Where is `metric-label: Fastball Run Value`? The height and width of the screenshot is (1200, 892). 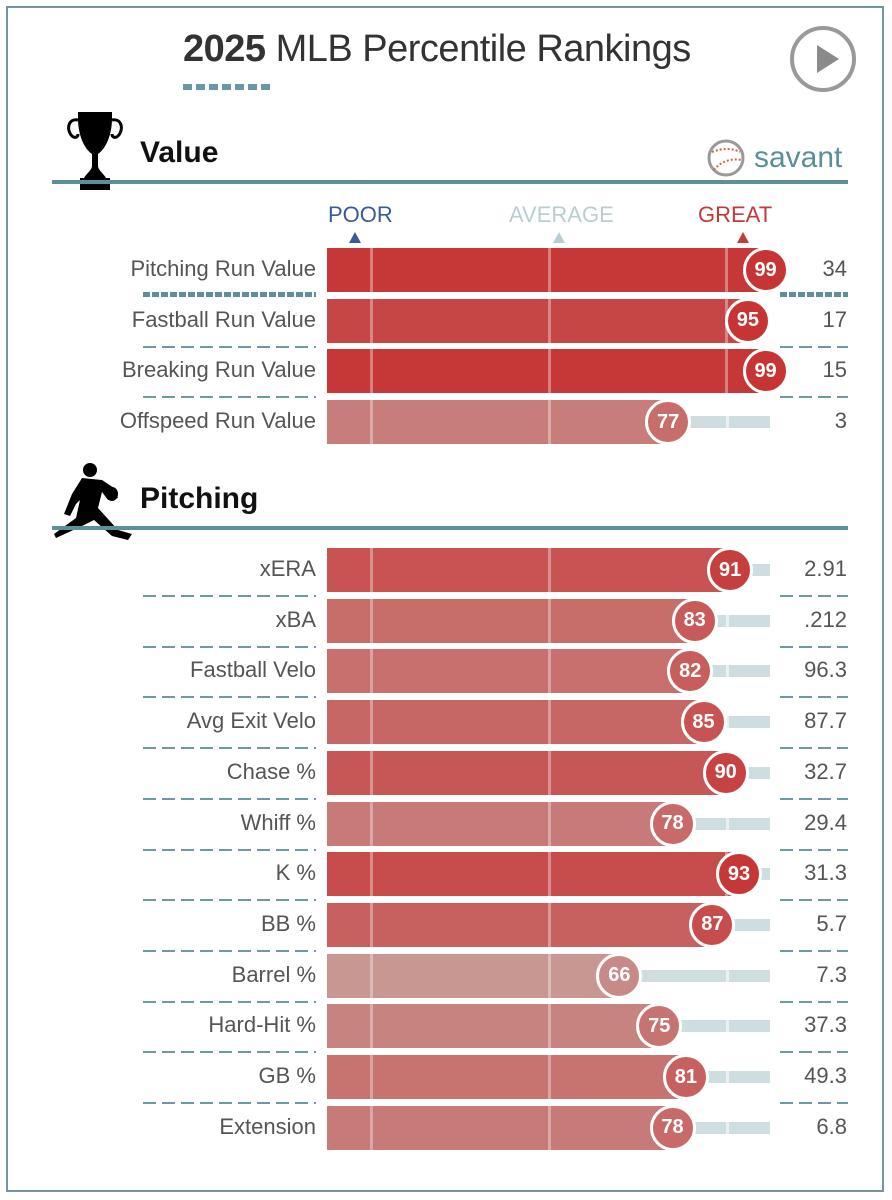
metric-label: Fastball Run Value is located at coordinates (223, 319).